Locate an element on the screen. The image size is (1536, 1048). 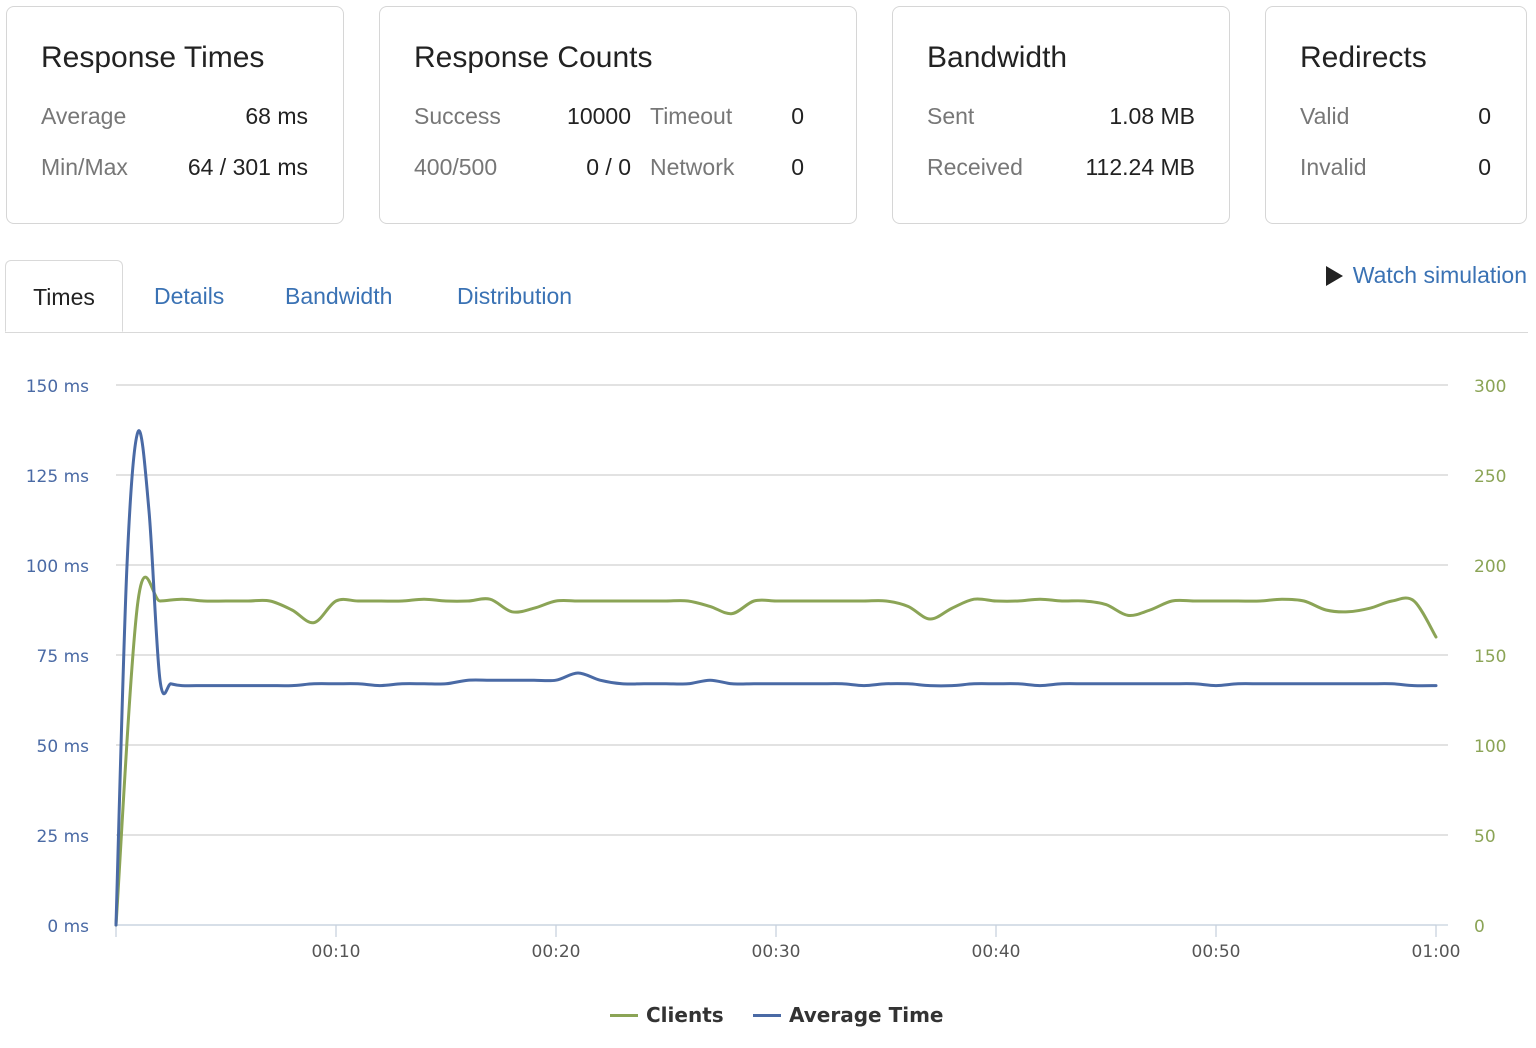
received-value: 112.24 MB is located at coordinates (1140, 167).